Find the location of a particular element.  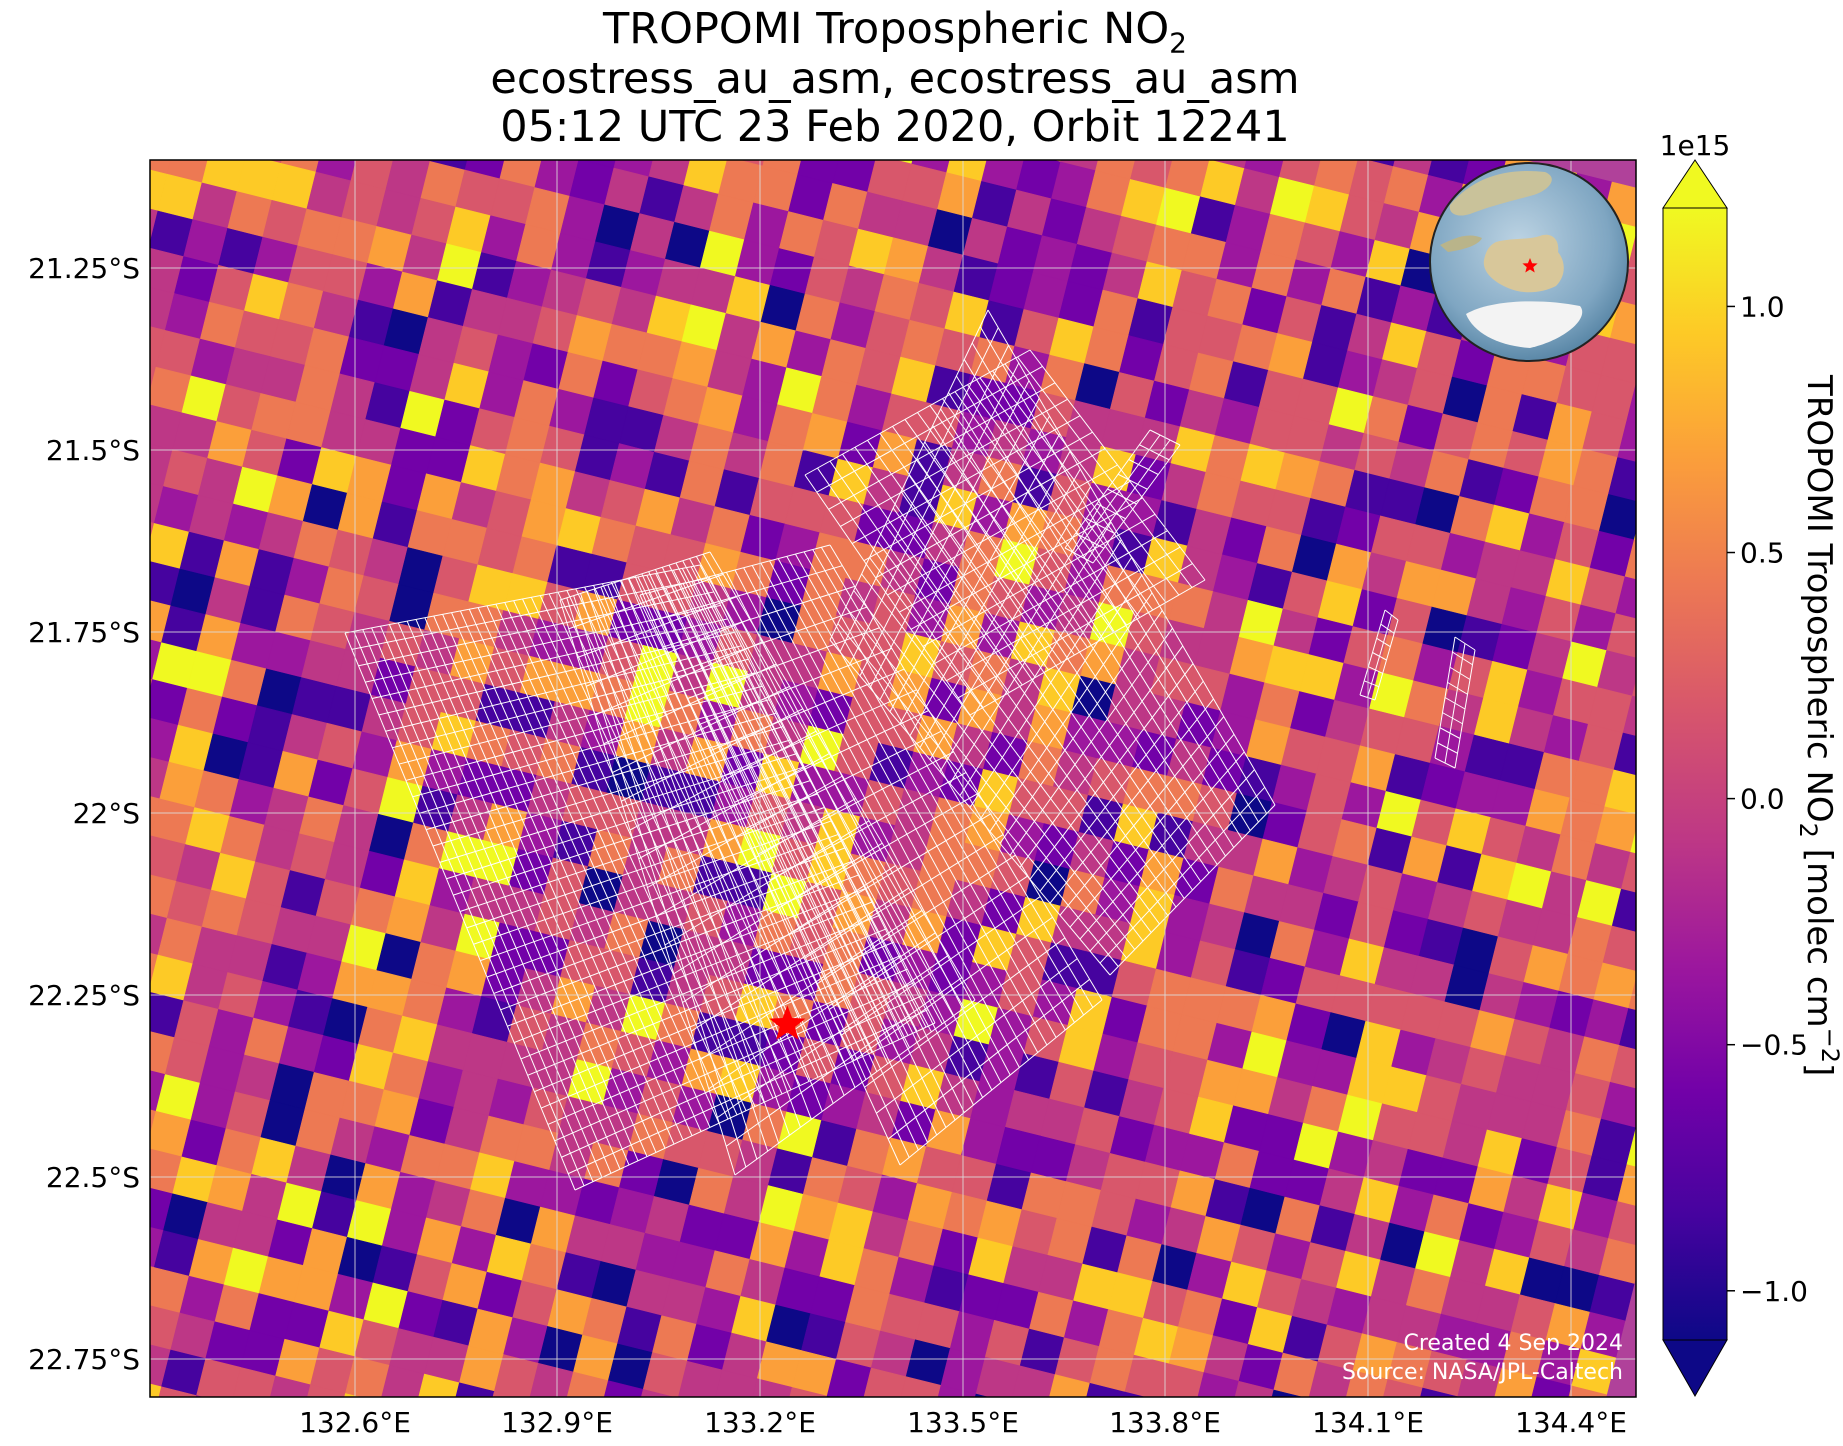

figure-title-line-2: ecostress_au_asm, ecostress_au_asm is located at coordinates (895, 79).